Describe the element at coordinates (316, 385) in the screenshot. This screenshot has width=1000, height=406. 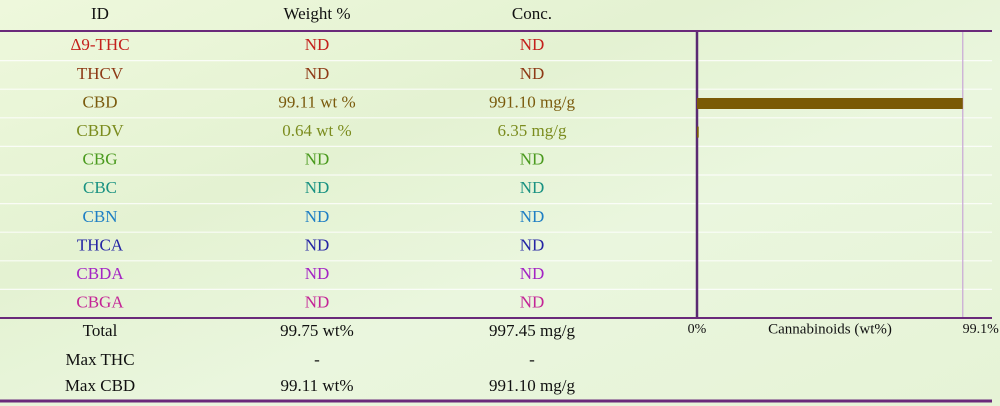
I see `summary-cell: 99.11 wt%` at that location.